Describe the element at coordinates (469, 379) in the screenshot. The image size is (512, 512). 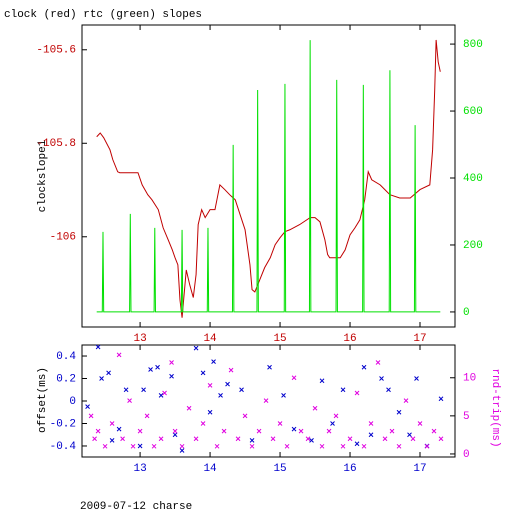
I see `y2-tick-label: 10` at that location.